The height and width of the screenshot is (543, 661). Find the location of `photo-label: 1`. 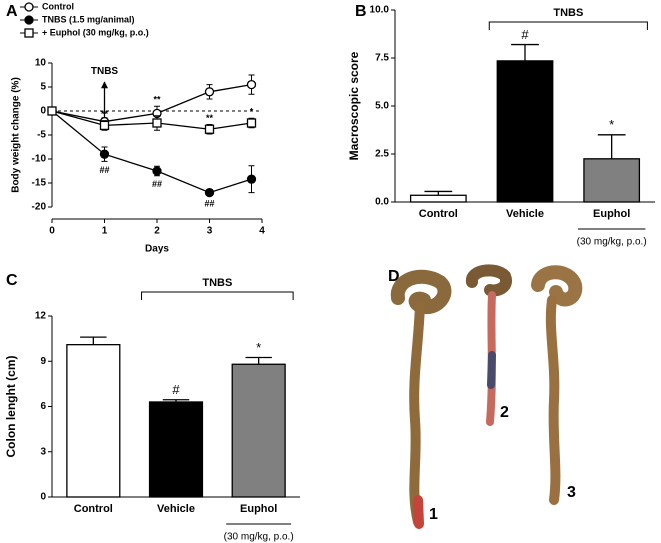

photo-label: 1 is located at coordinates (433, 514).